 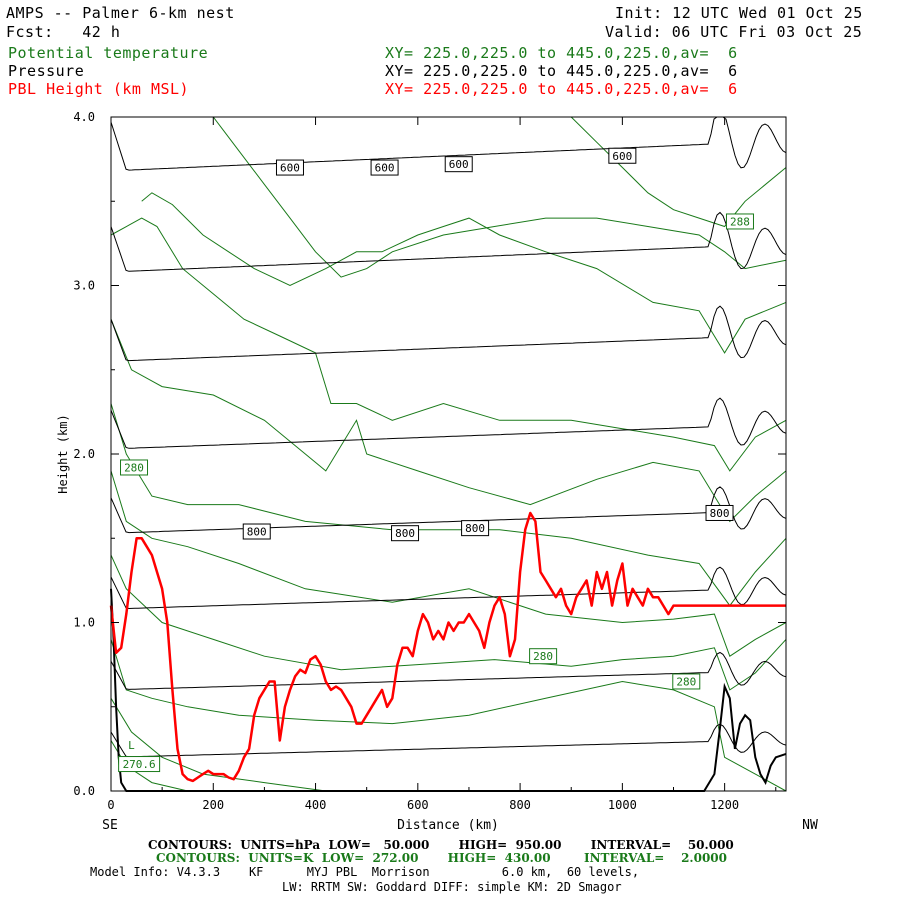 I want to click on y-axis-label: Height (km), so click(x=63, y=453).